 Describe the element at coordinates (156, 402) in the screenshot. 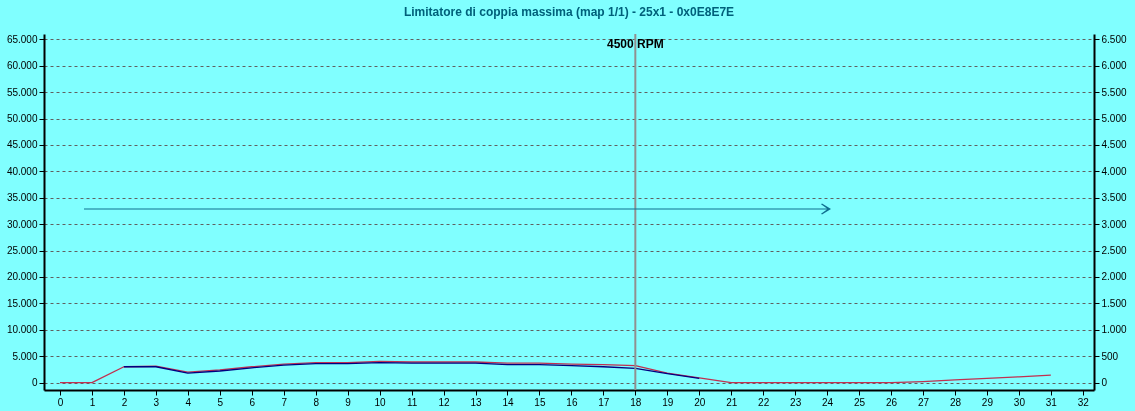

I see `x-tick-label: 3` at that location.